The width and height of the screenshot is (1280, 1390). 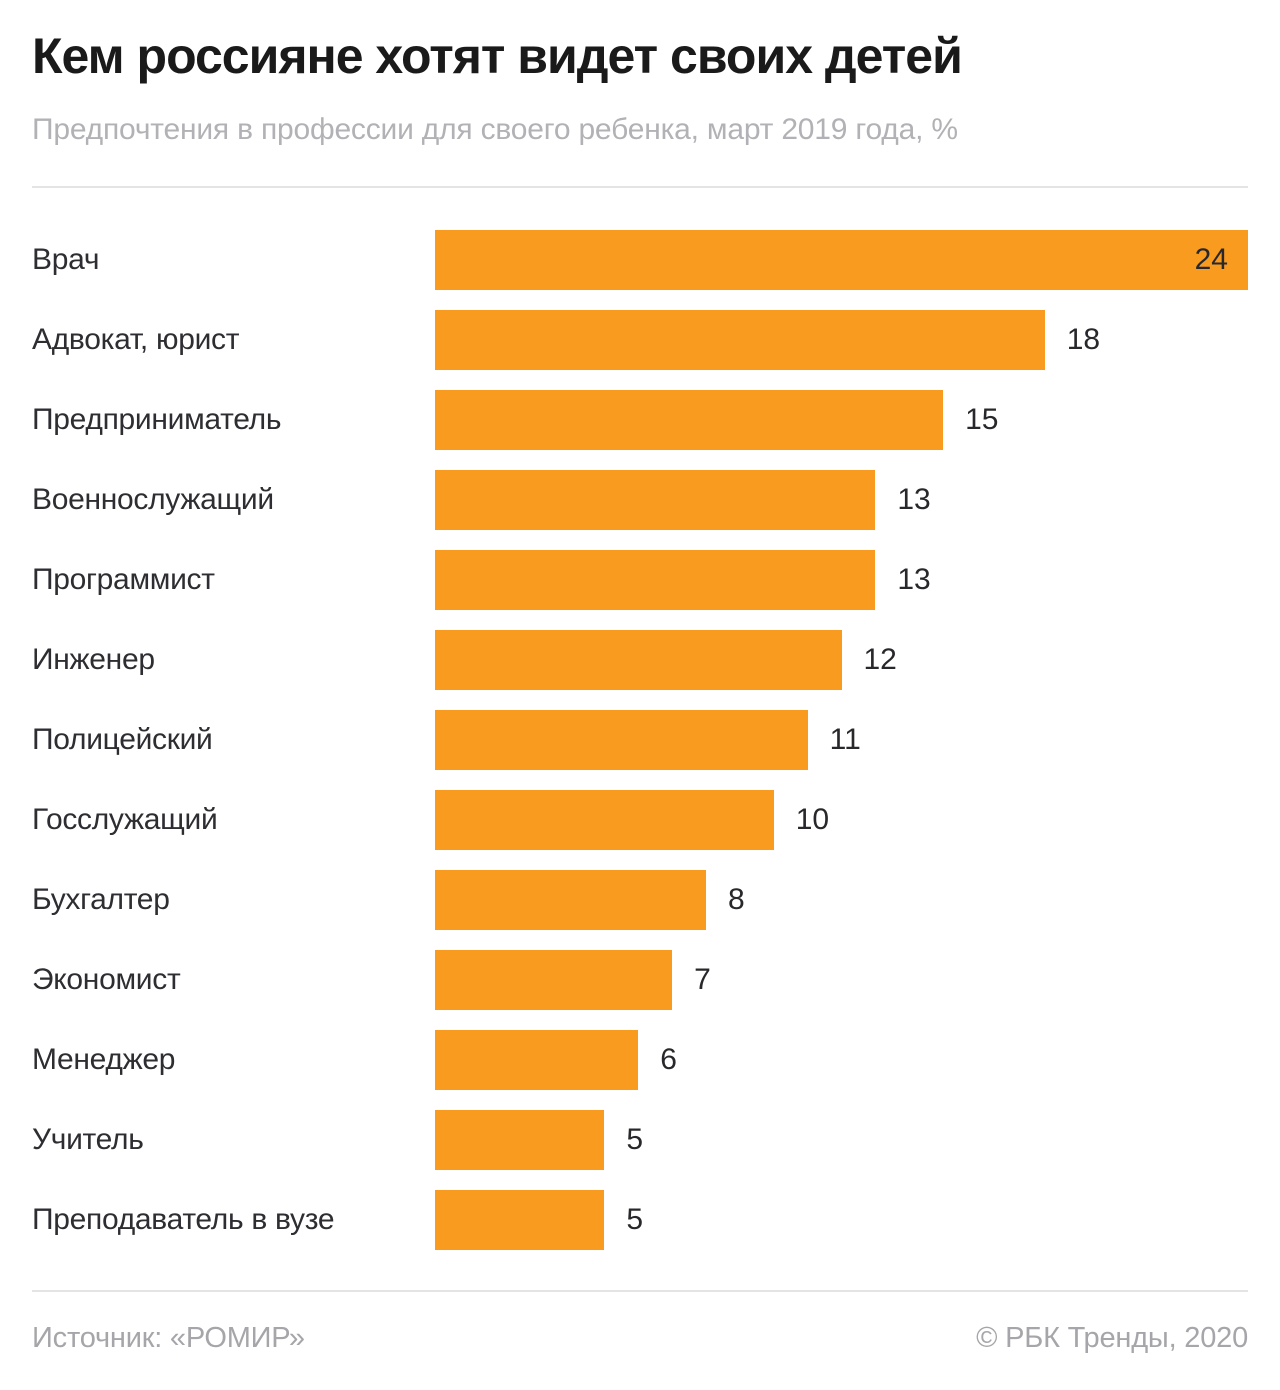 What do you see at coordinates (736, 899) in the screenshot?
I see `value-label: 8` at bounding box center [736, 899].